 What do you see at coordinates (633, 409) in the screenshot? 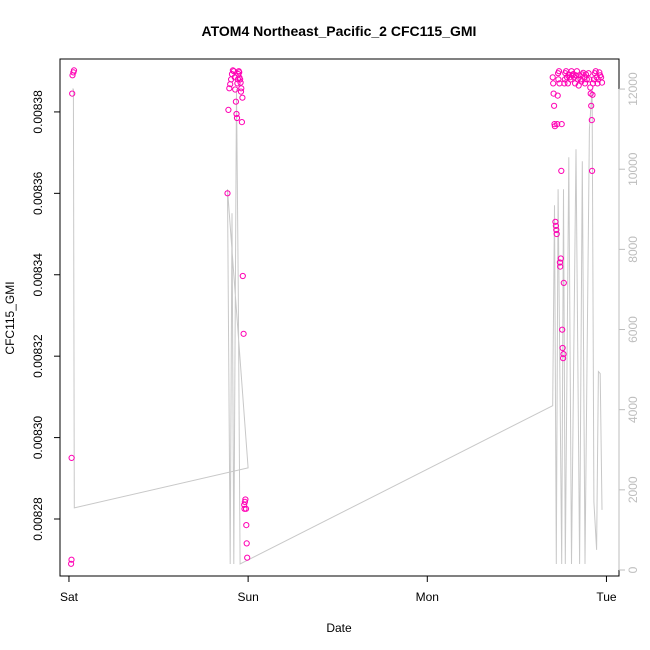
I see `right-y-tick-label: 4000` at bounding box center [633, 409].